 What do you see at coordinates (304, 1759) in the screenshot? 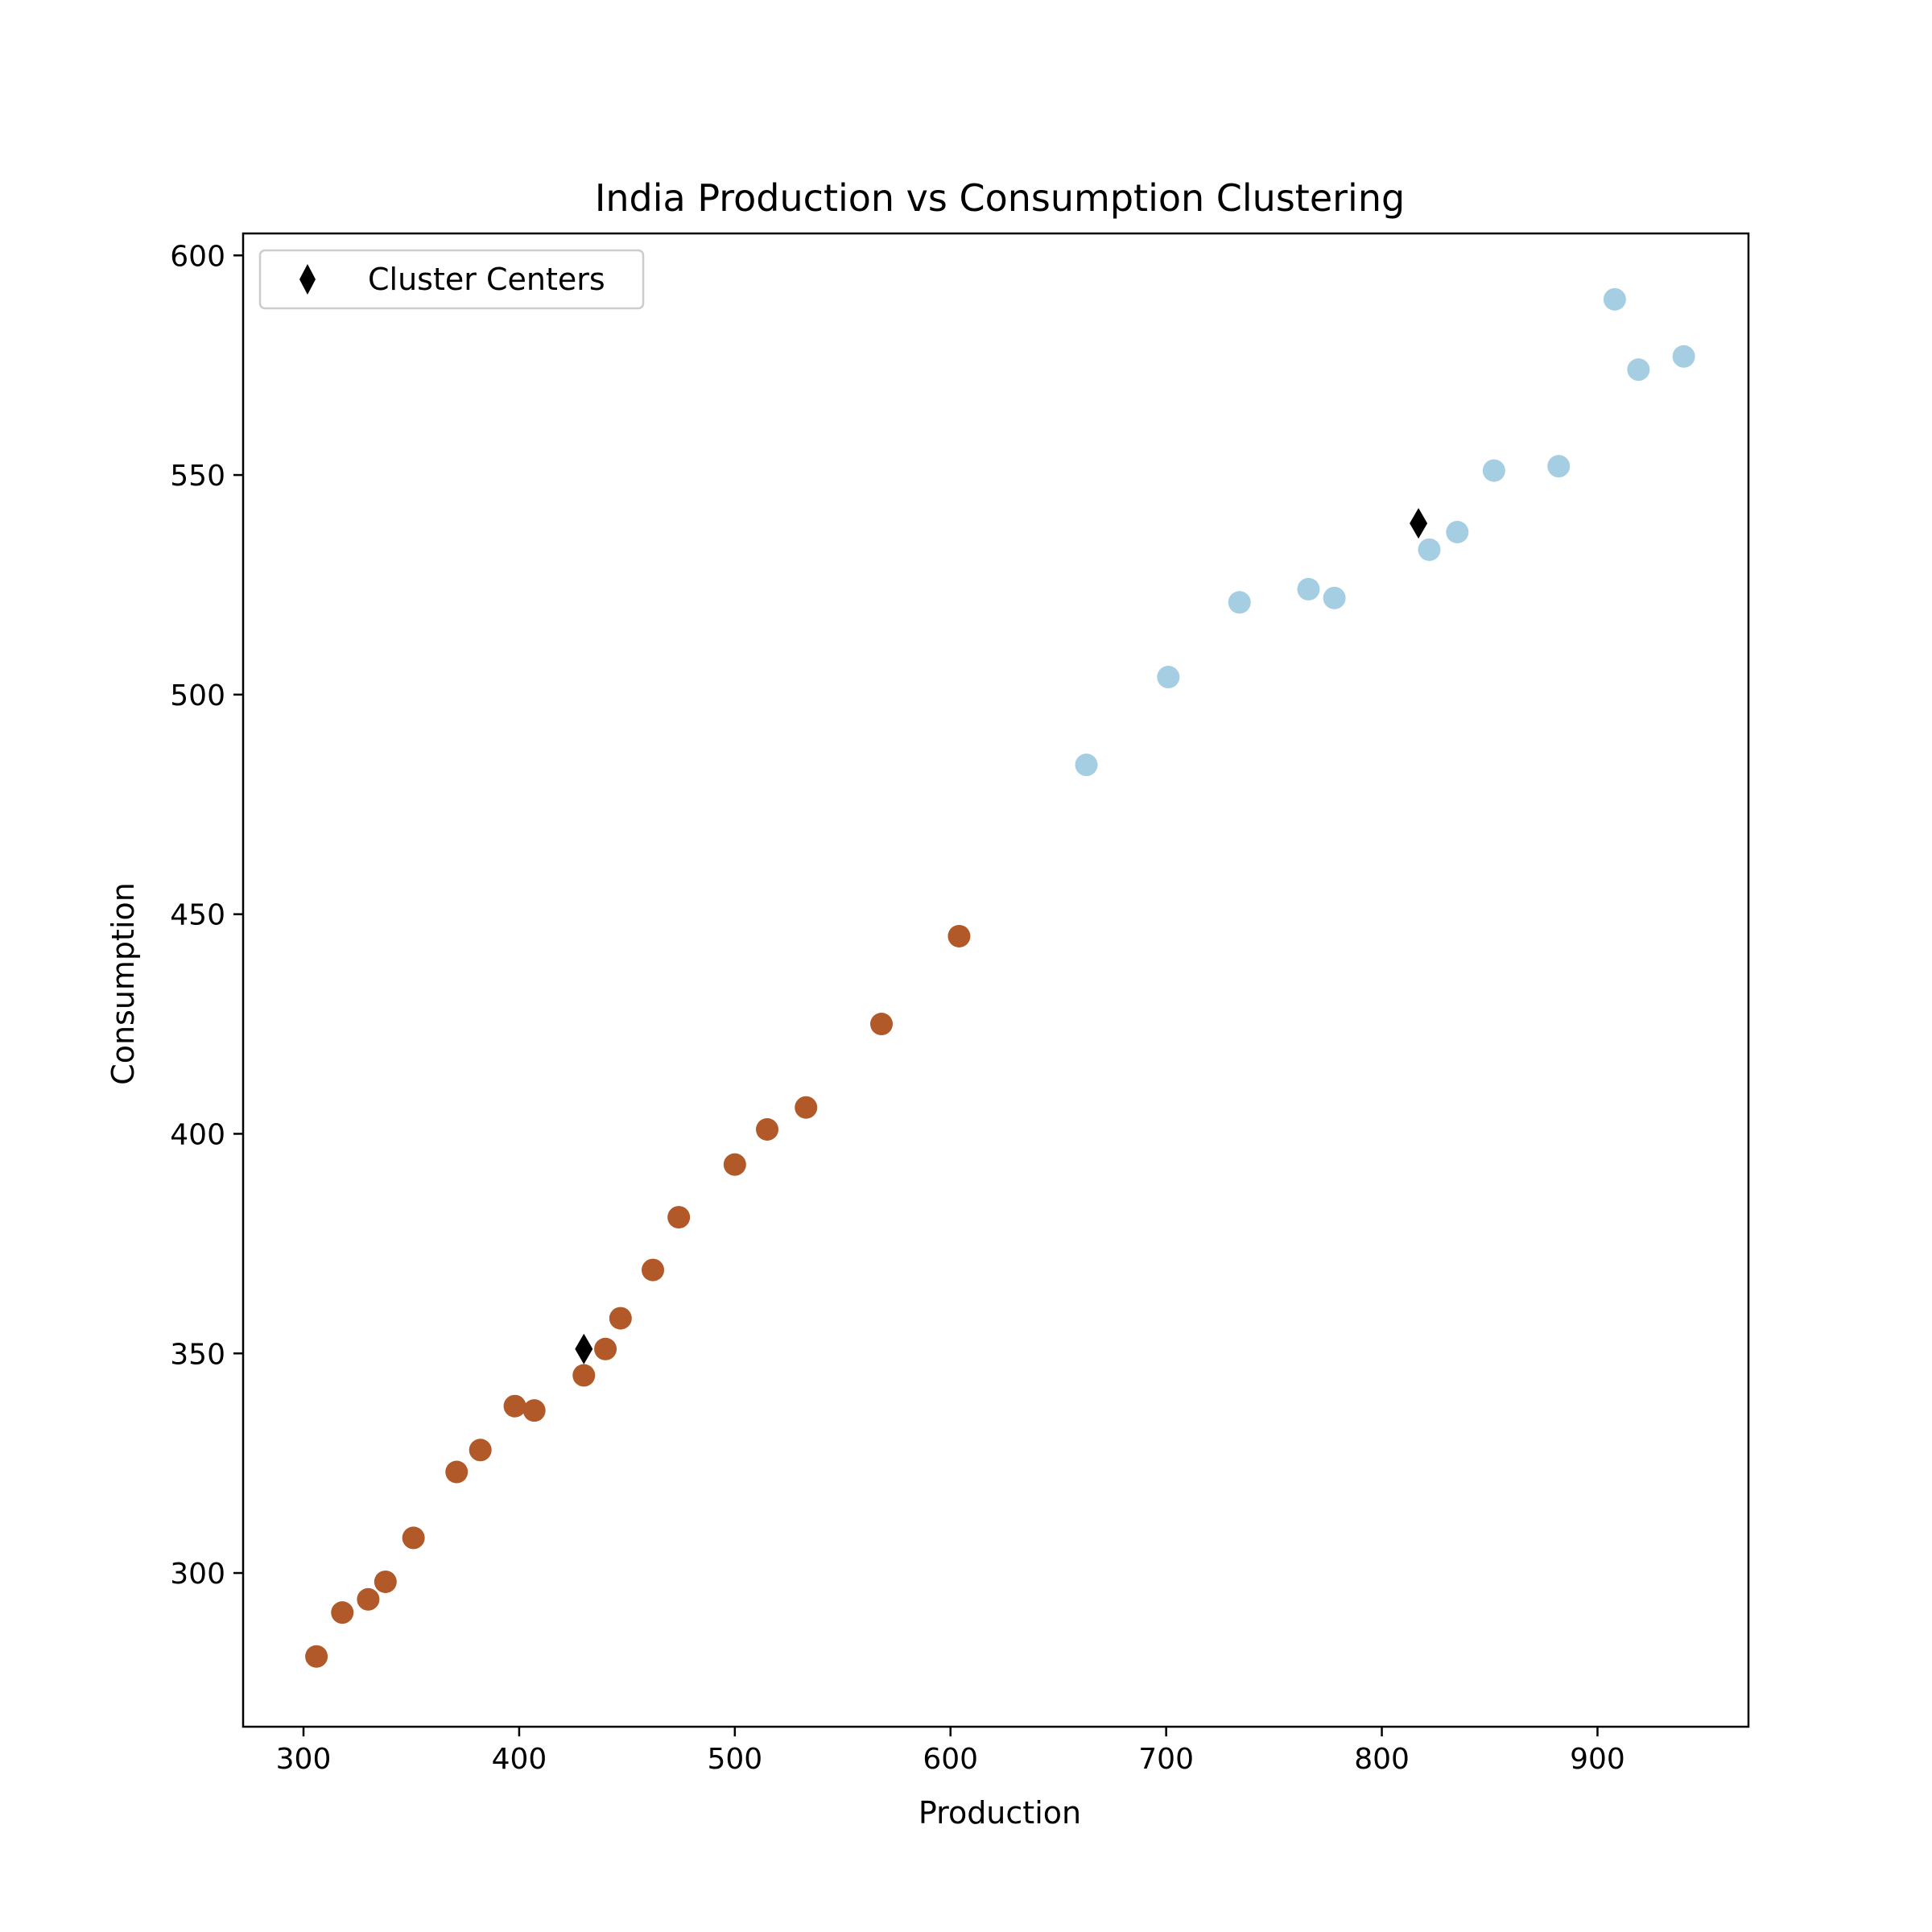
I see `x-tick-label: 300` at bounding box center [304, 1759].